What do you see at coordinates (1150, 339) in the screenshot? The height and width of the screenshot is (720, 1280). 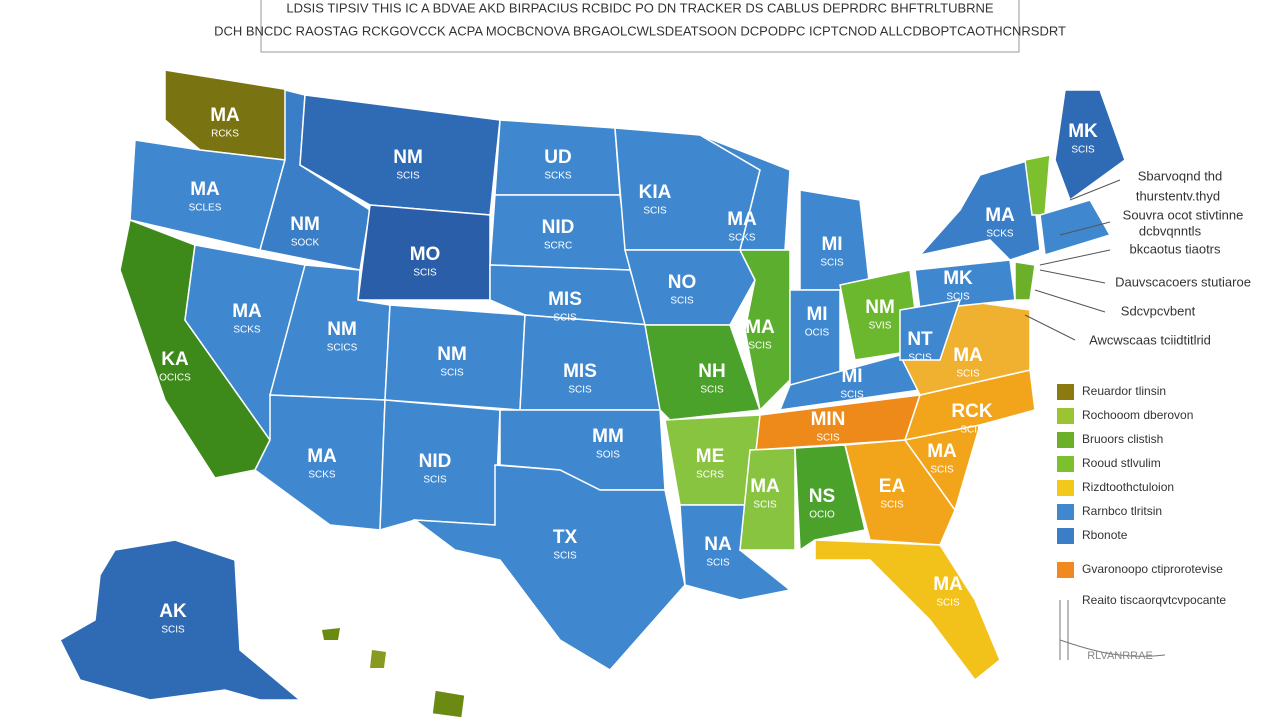 I see `annotation: Awcwscaas tciidtitlrid` at bounding box center [1150, 339].